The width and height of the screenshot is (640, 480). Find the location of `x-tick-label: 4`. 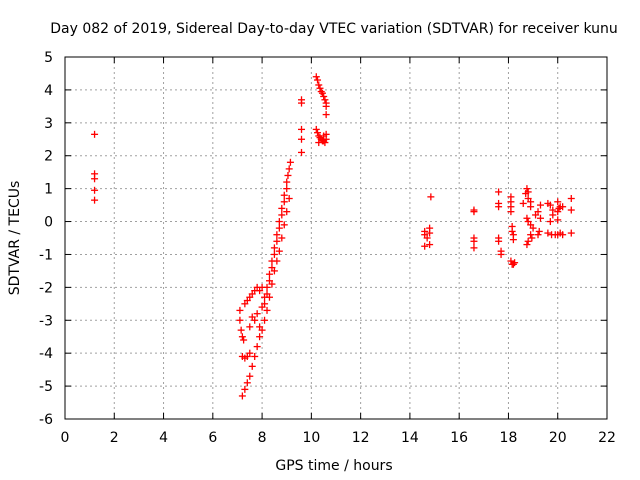

x-tick-label: 4 is located at coordinates (163, 438).